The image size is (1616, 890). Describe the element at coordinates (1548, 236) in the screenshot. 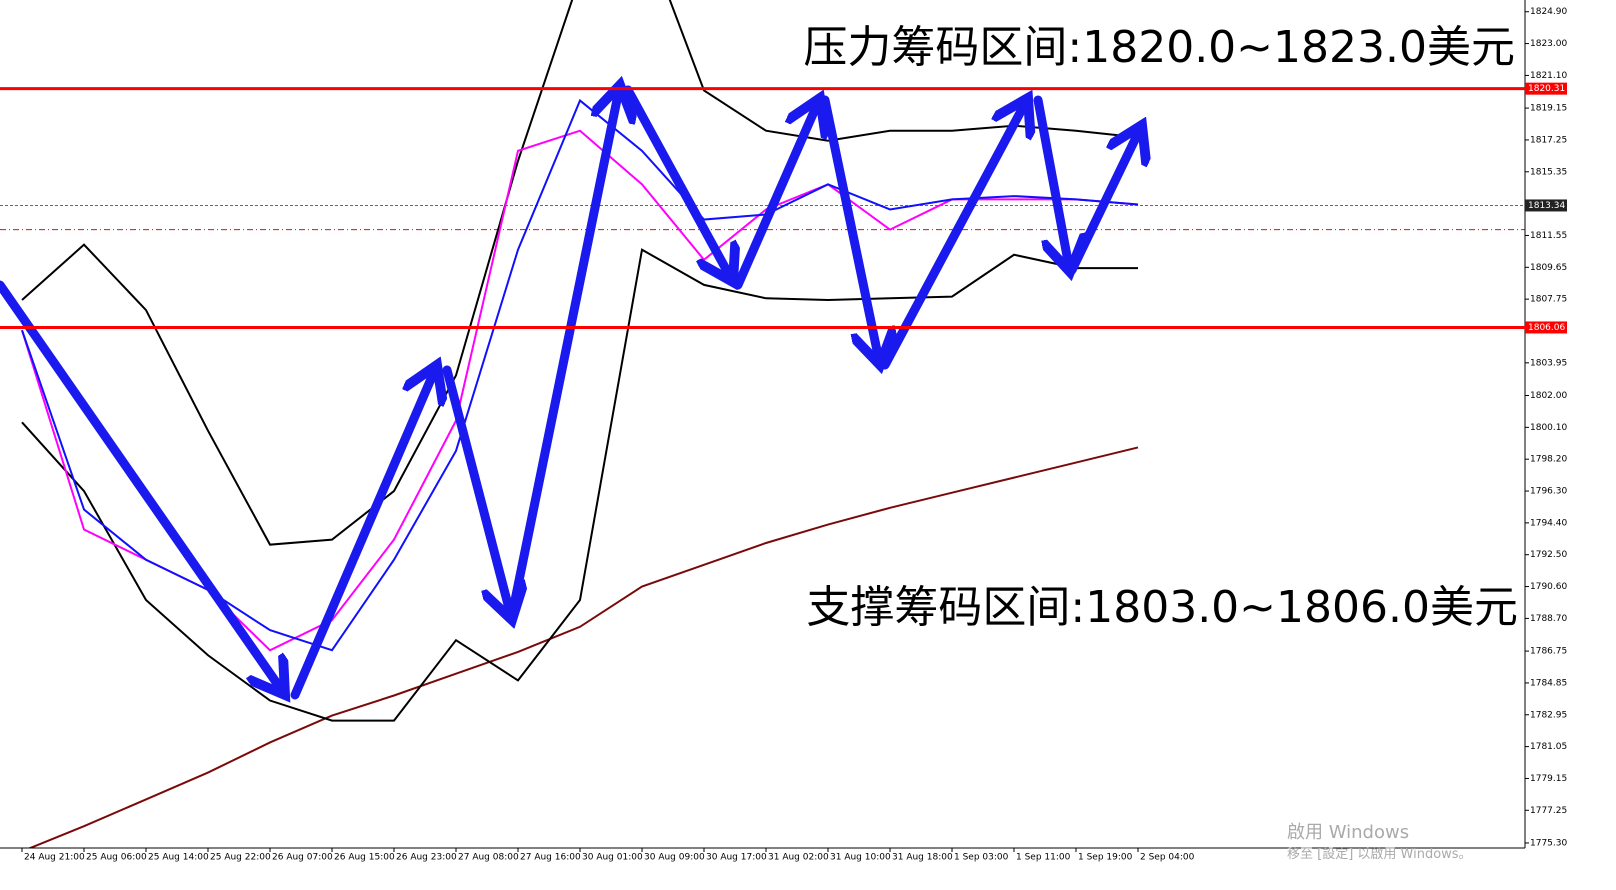

I see `y-tick-label: 1811.55` at that location.